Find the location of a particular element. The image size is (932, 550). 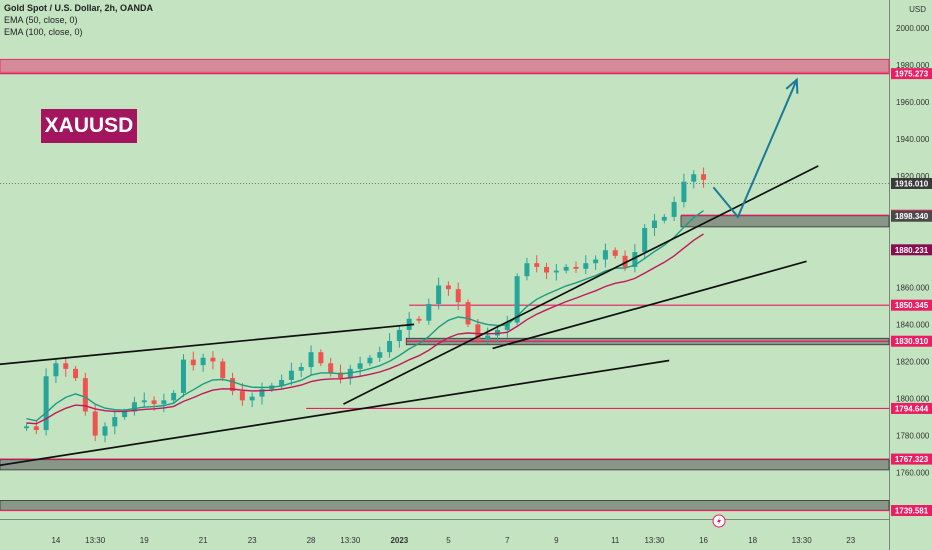

current-price-badge is located at coordinates (911, 183).